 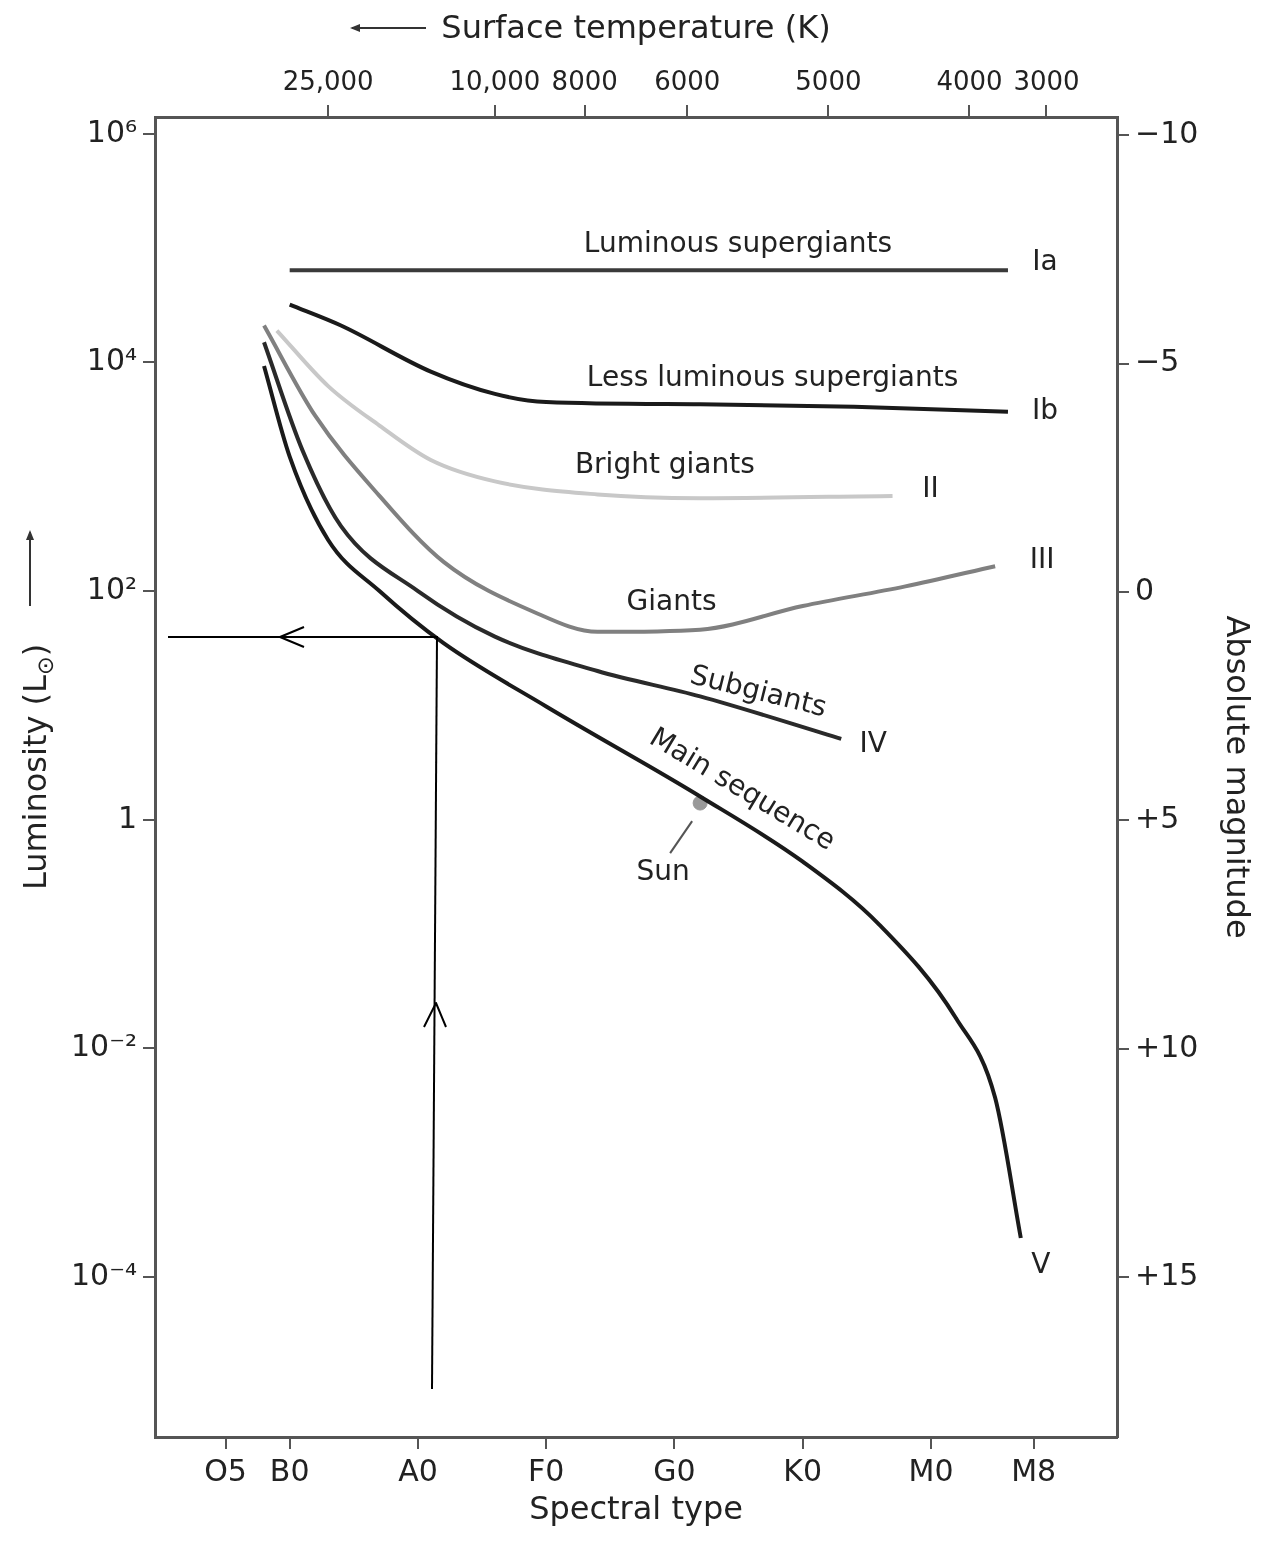 I want to click on y-tick-label: 10², so click(x=111, y=588).